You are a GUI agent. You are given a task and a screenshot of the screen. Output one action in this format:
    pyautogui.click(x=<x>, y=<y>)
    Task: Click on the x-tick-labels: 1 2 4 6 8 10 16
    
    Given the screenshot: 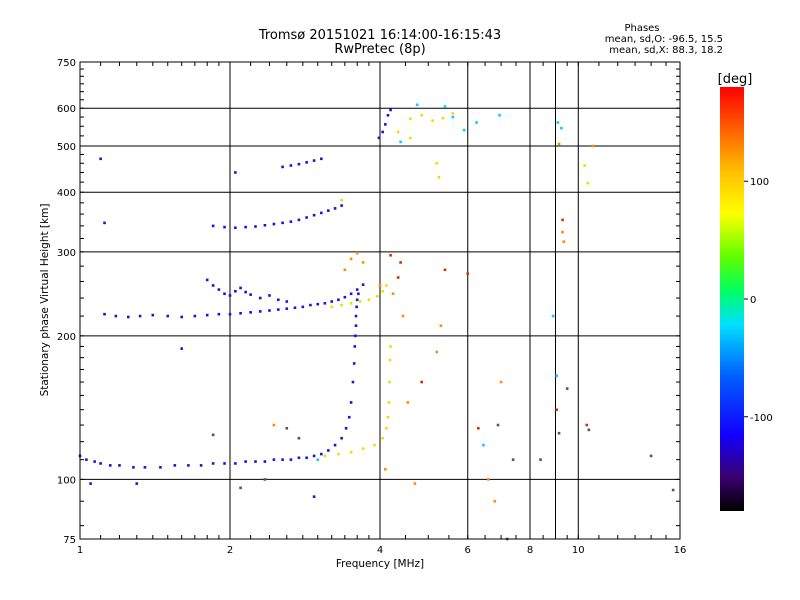 What is the action you would take?
    pyautogui.click(x=382, y=550)
    